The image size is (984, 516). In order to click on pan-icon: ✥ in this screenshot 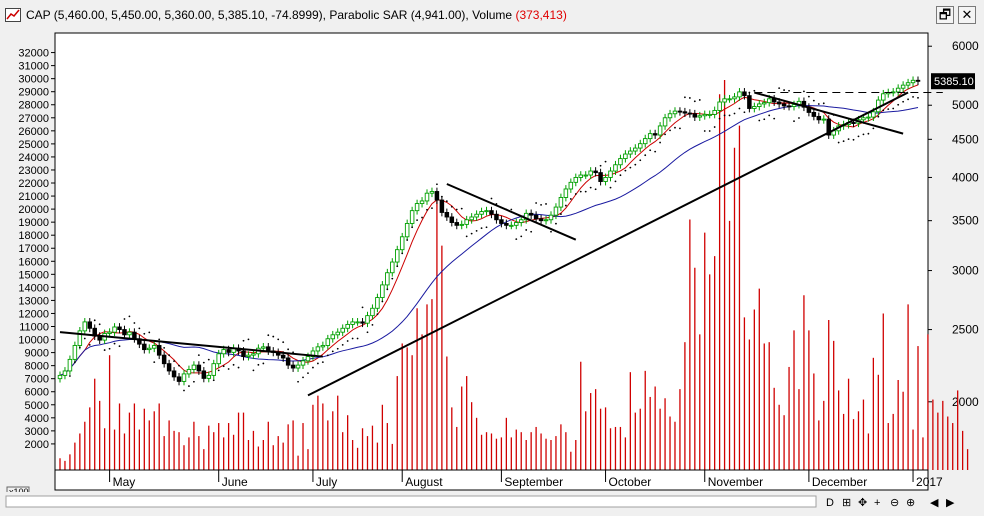, I will do `click(862, 503)`.